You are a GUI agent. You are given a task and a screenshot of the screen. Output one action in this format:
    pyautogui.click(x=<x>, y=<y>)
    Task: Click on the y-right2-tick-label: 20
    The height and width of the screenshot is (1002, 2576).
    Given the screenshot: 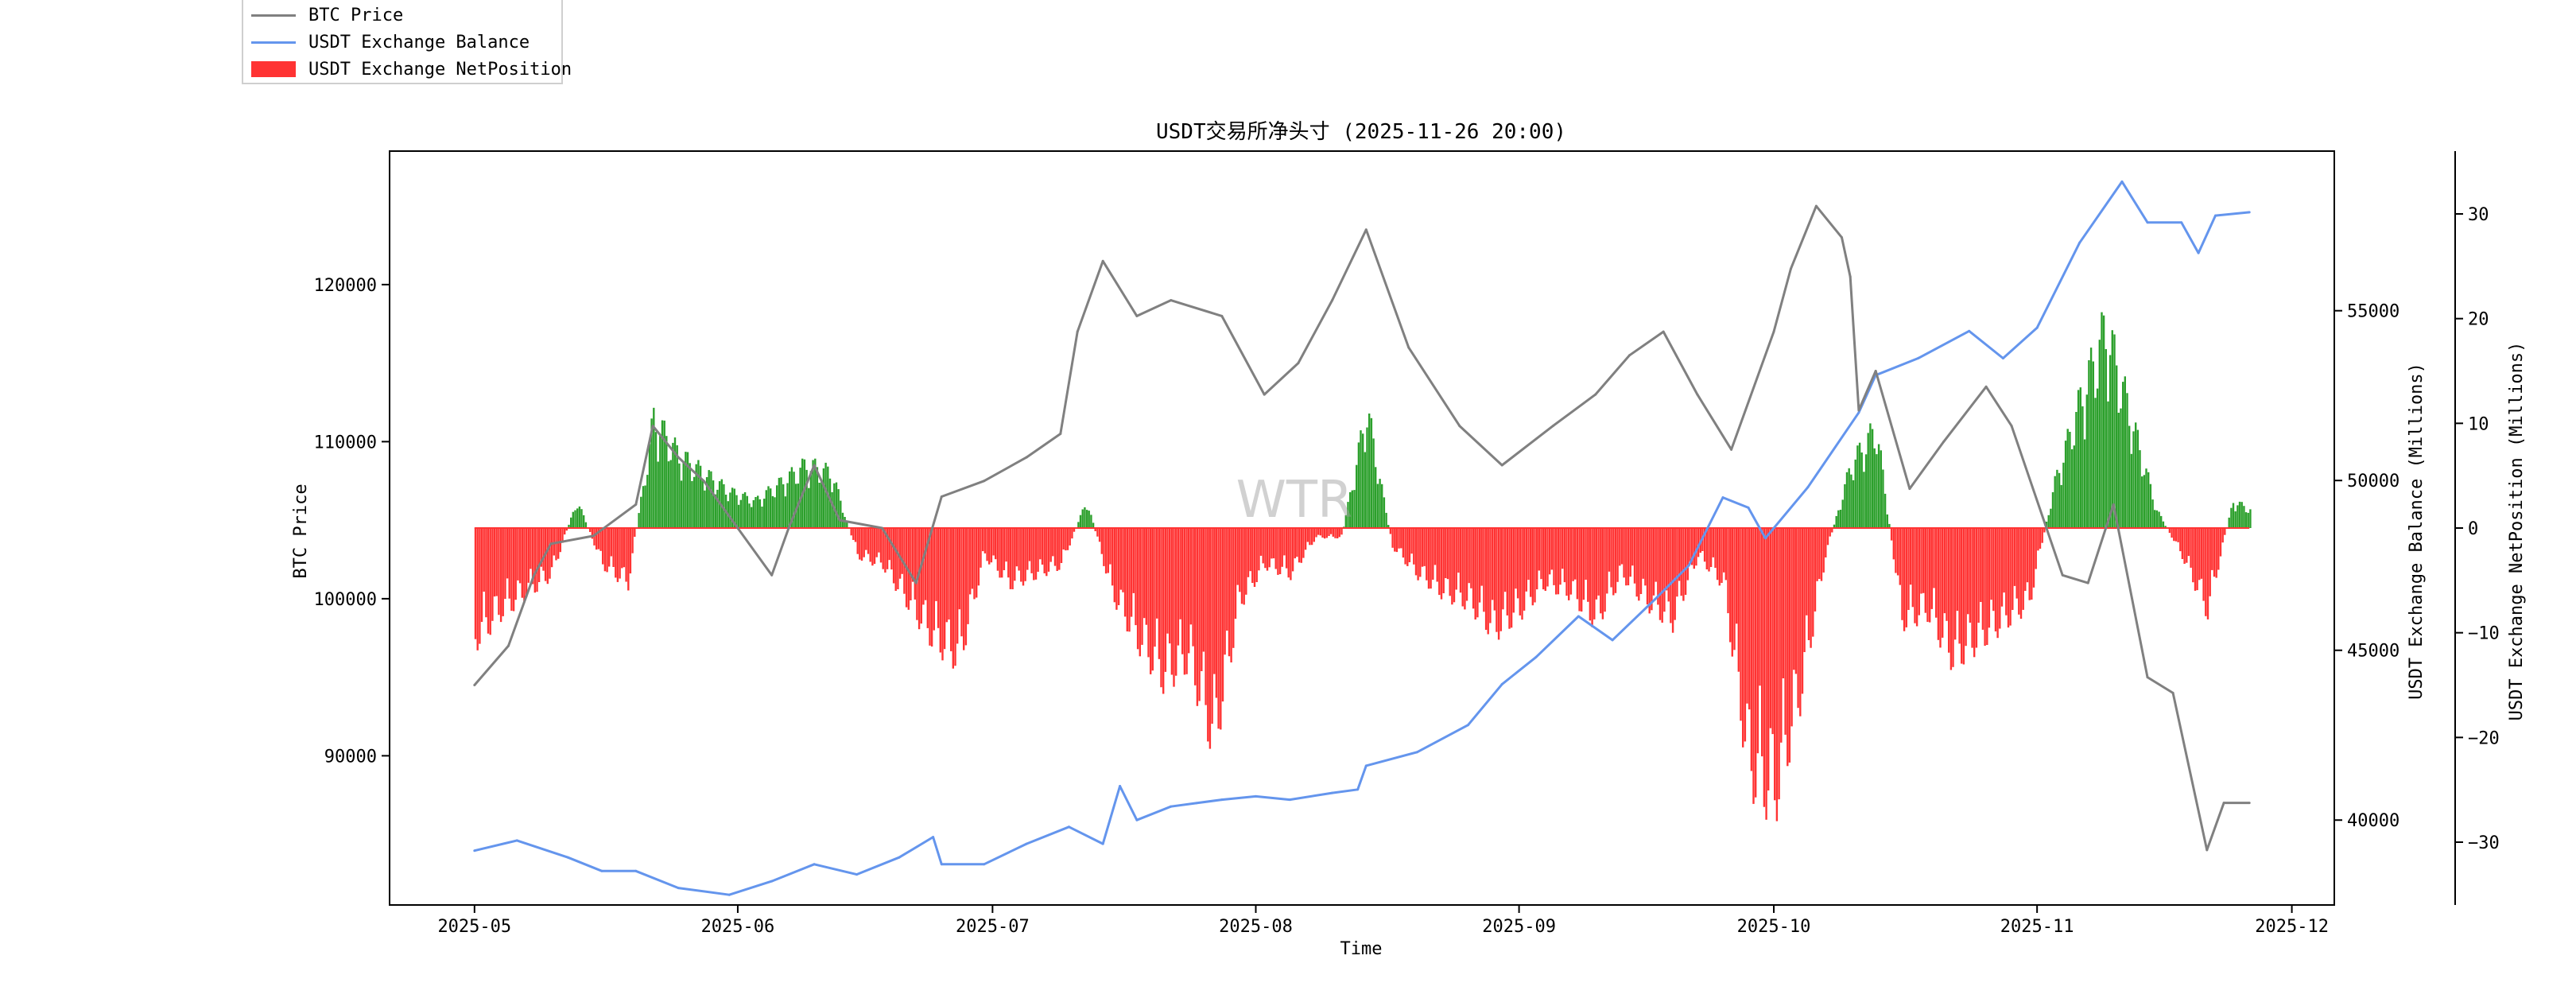 What is the action you would take?
    pyautogui.click(x=2479, y=320)
    